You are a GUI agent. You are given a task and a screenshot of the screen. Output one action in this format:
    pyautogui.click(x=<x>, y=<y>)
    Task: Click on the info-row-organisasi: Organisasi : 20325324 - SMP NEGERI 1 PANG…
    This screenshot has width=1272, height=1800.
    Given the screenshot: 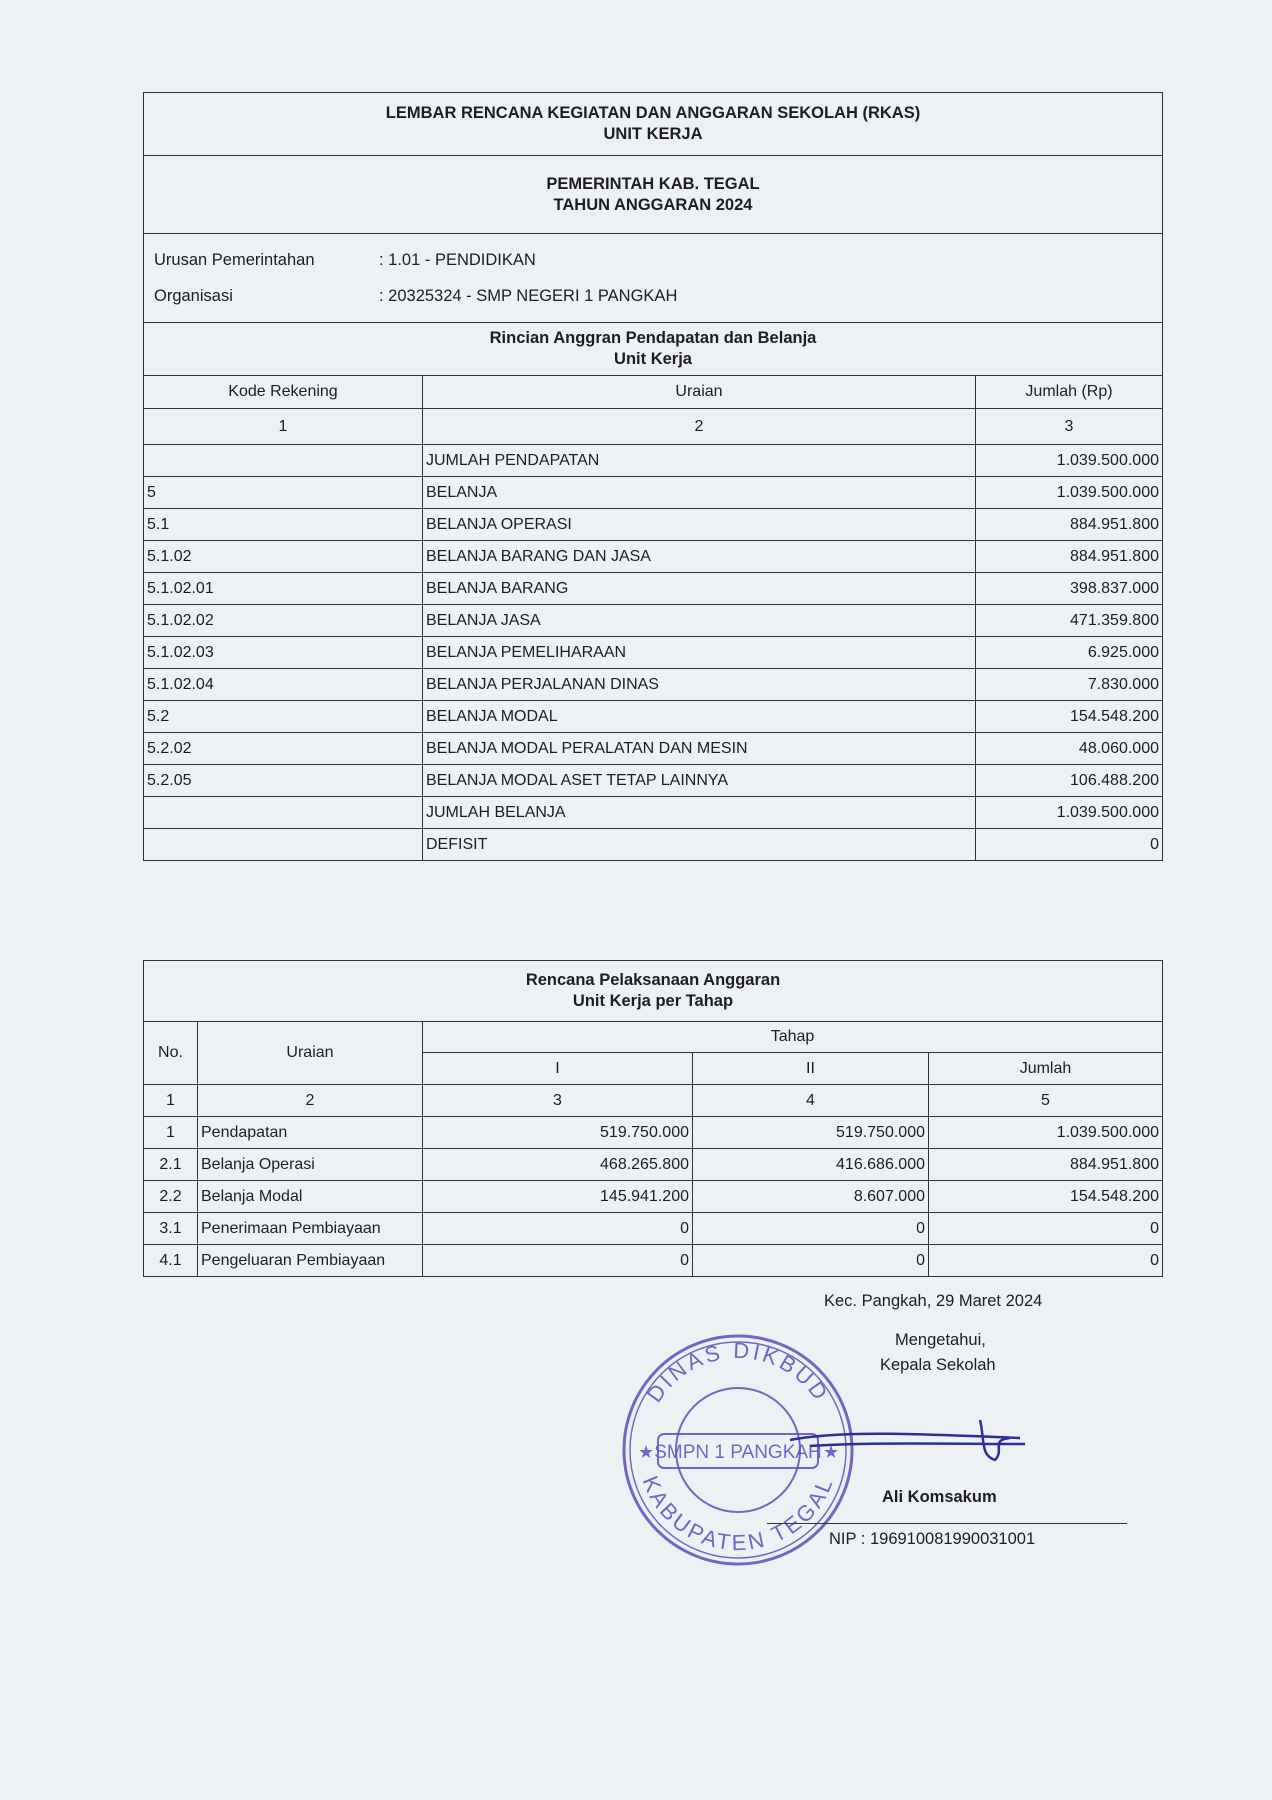 What is the action you would take?
    pyautogui.click(x=653, y=296)
    